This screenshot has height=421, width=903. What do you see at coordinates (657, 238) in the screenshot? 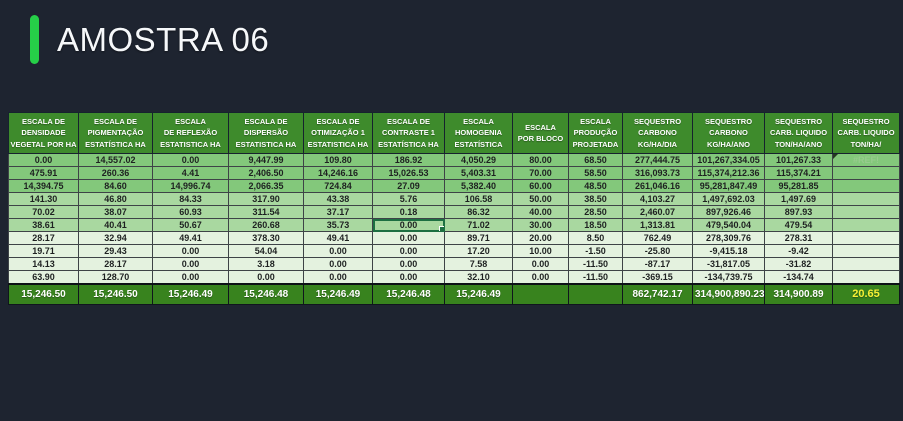
I see `table-cell: 762.49` at bounding box center [657, 238].